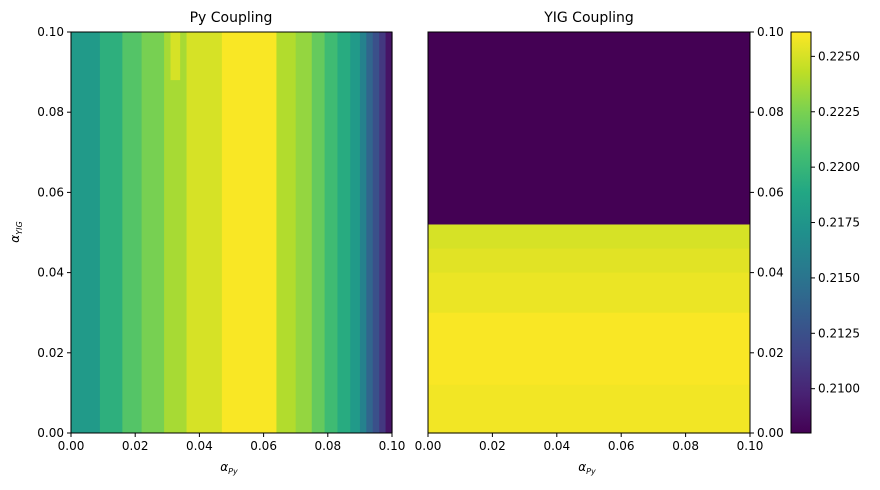  I want to click on yig-coupling-x-tick-label: 0.08, so click(685, 446).